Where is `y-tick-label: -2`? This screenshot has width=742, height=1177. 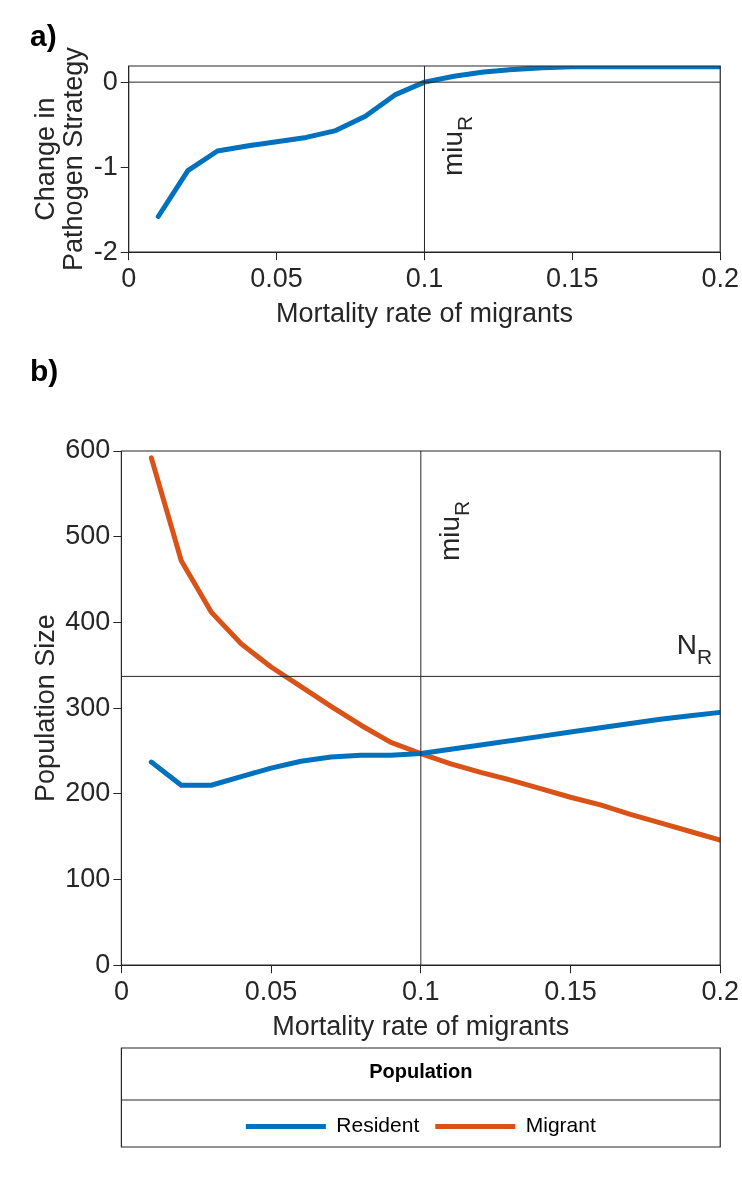
y-tick-label: -2 is located at coordinates (105, 250).